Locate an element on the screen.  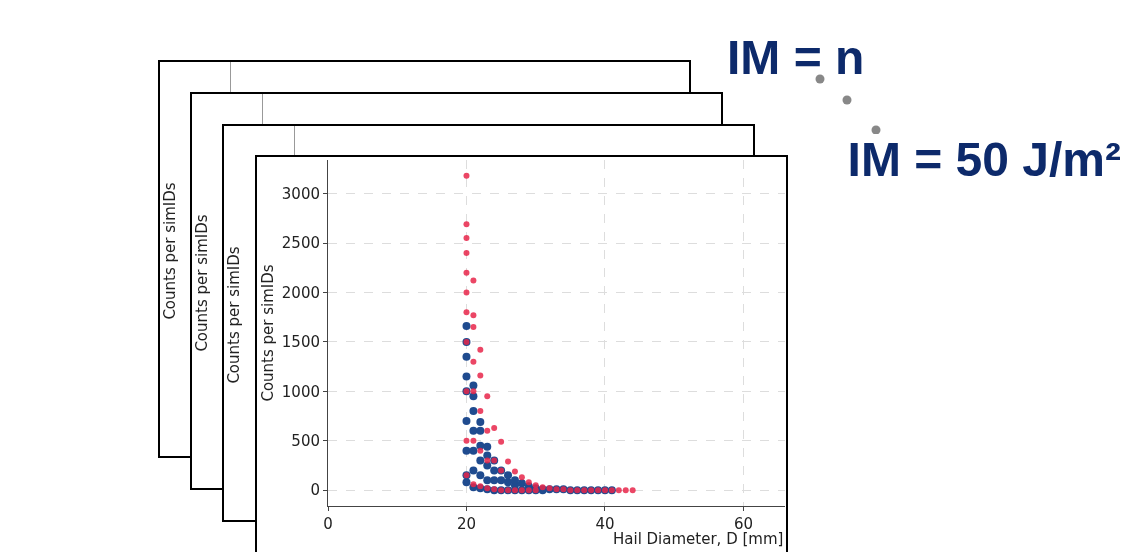
x-tick-label: 0 is located at coordinates (328, 524).